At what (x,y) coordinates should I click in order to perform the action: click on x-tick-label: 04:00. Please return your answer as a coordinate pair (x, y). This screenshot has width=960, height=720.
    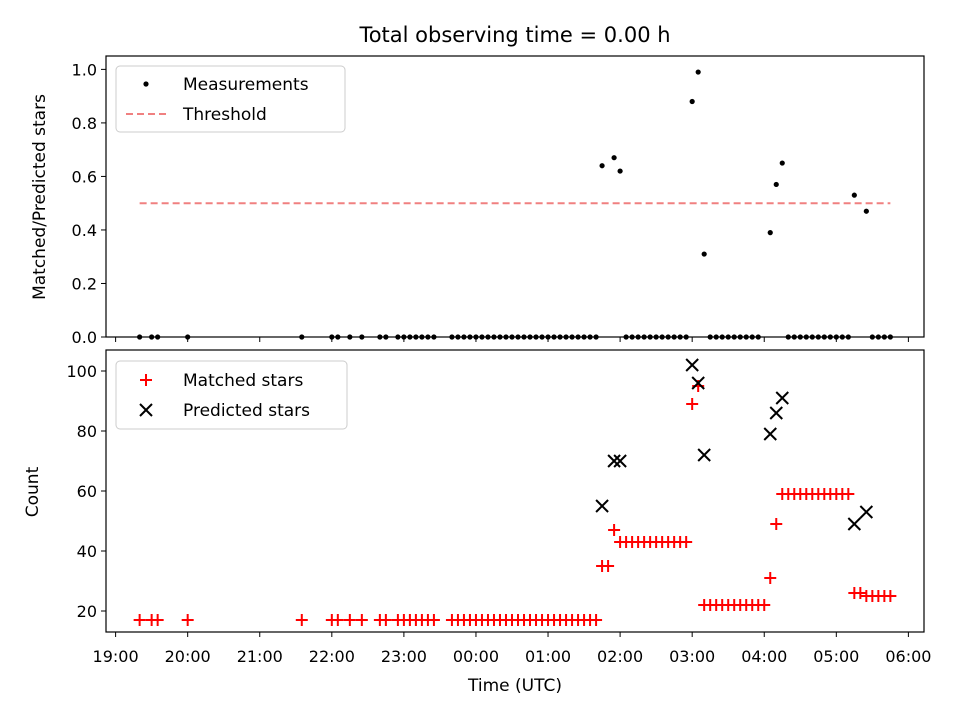
    Looking at the image, I should click on (764, 656).